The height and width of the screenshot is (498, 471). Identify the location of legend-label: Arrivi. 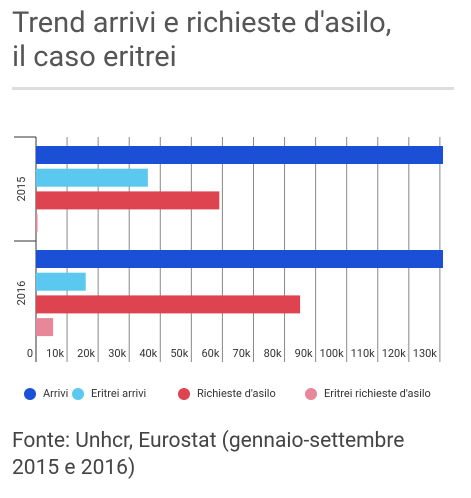
(55, 393).